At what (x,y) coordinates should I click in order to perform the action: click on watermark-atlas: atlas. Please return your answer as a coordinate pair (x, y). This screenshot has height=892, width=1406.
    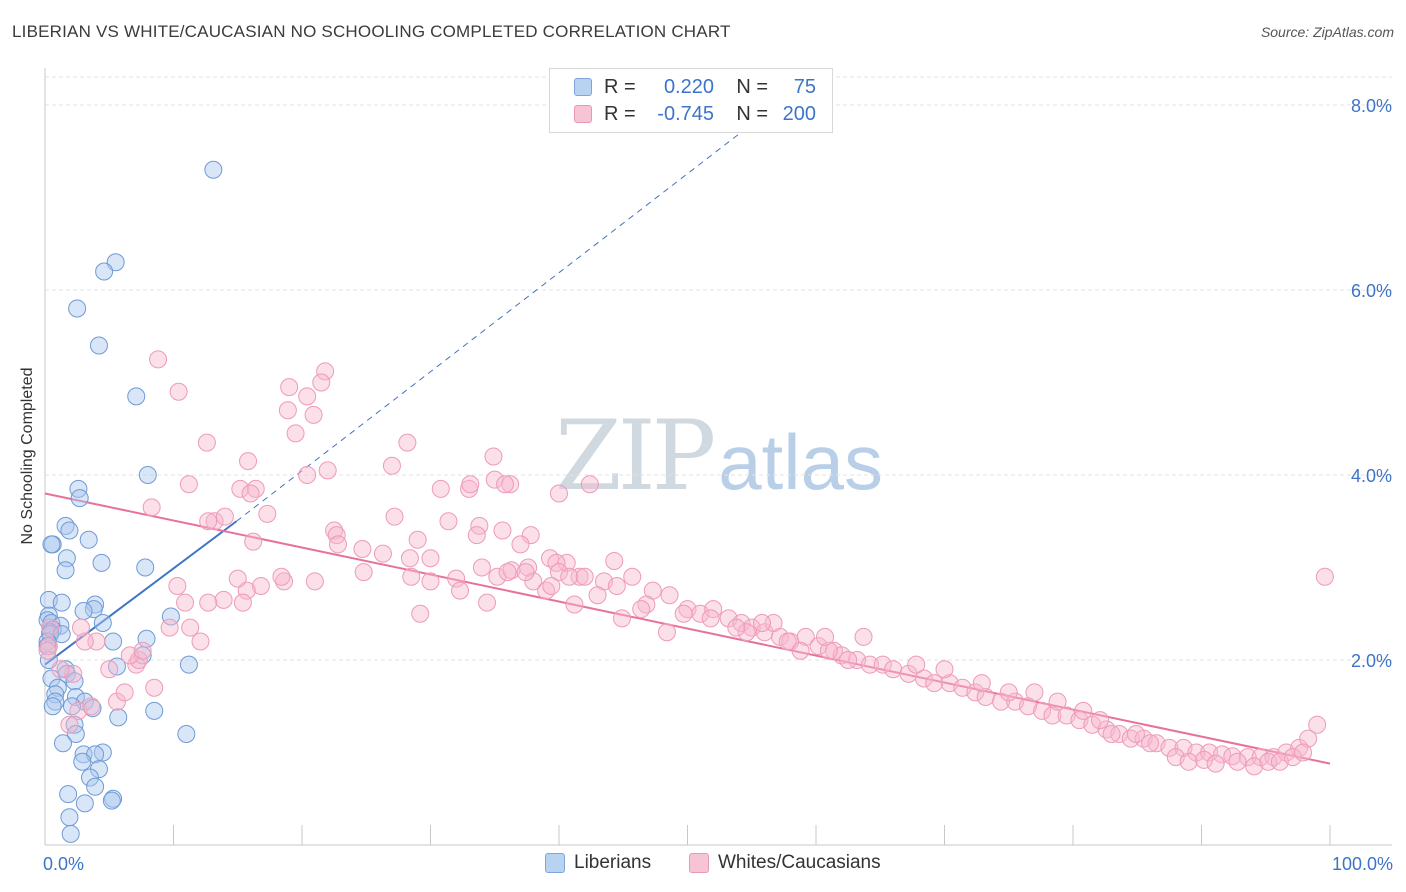
    Looking at the image, I should click on (800, 462).